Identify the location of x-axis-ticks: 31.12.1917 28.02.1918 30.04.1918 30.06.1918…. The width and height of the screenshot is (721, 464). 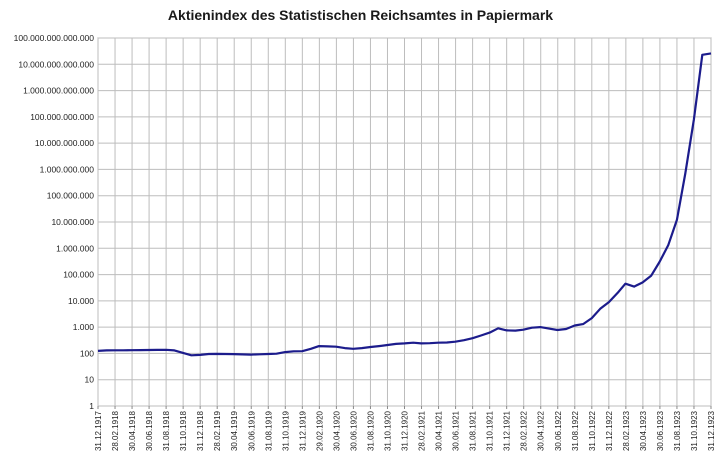
(405, 430).